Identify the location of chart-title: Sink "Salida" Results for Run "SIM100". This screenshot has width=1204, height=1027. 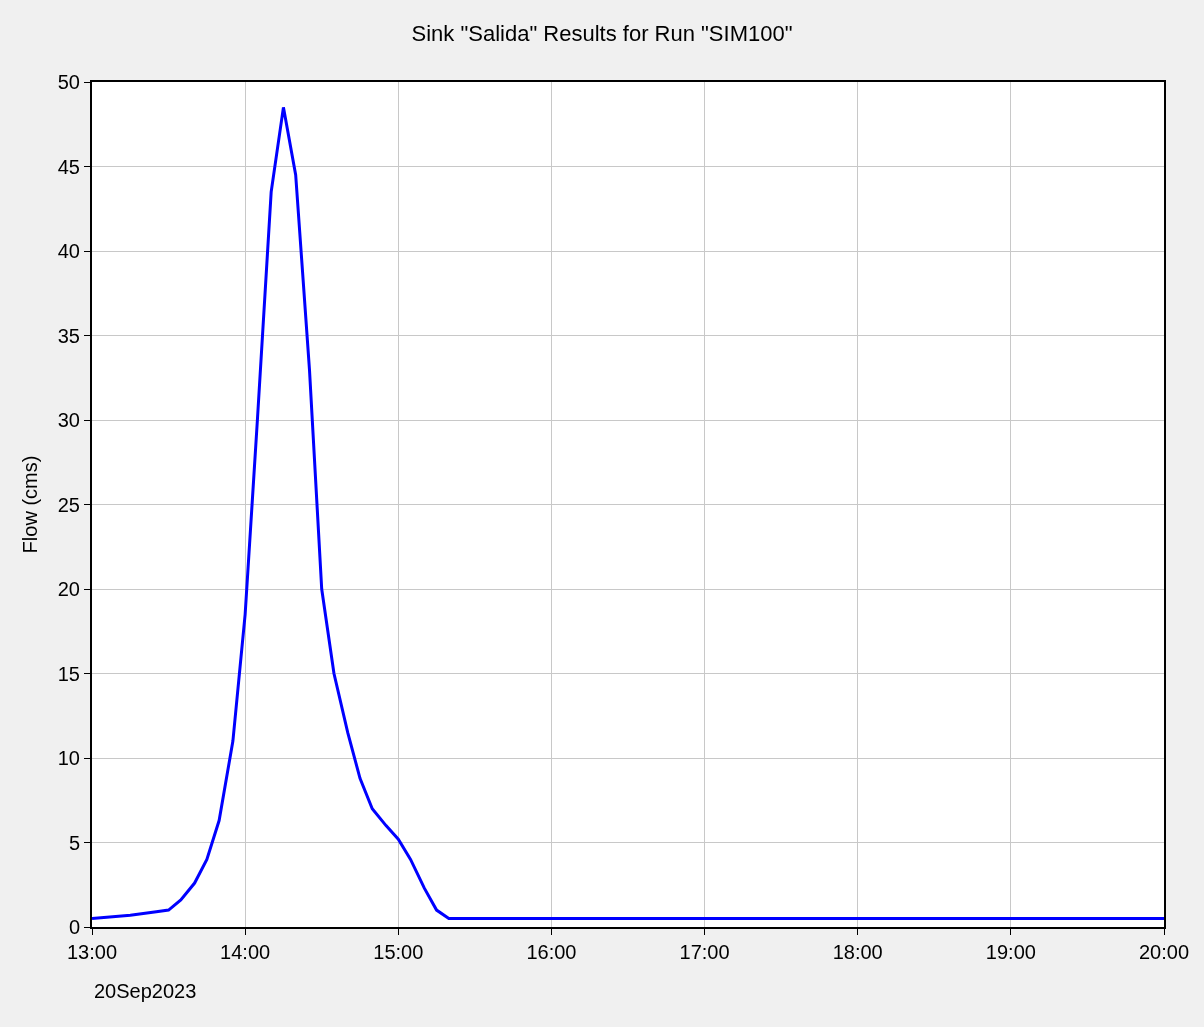
(602, 34).